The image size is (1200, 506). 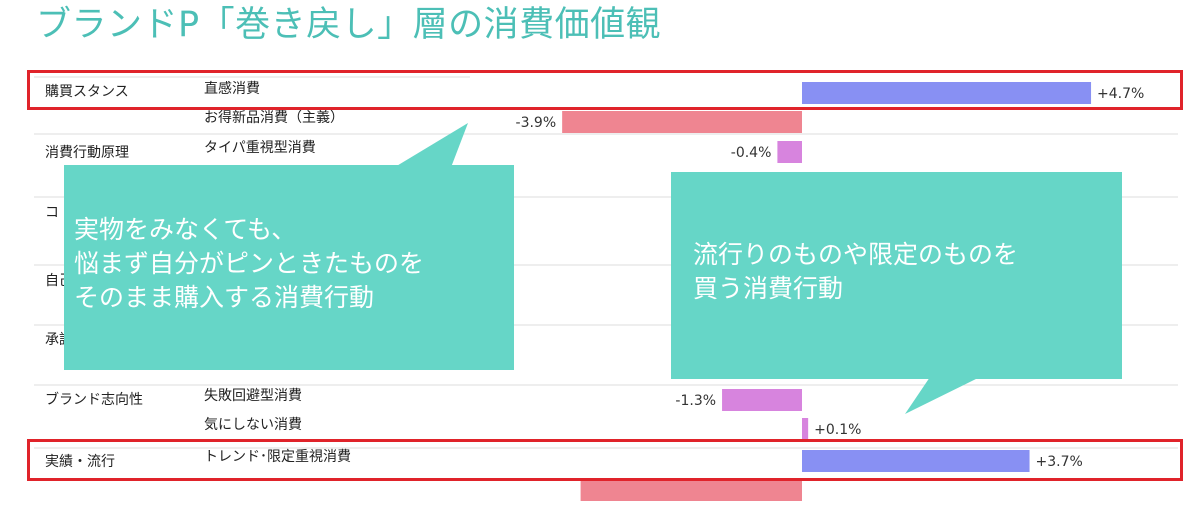 I want to click on data-label: +0.1%, so click(x=837, y=430).